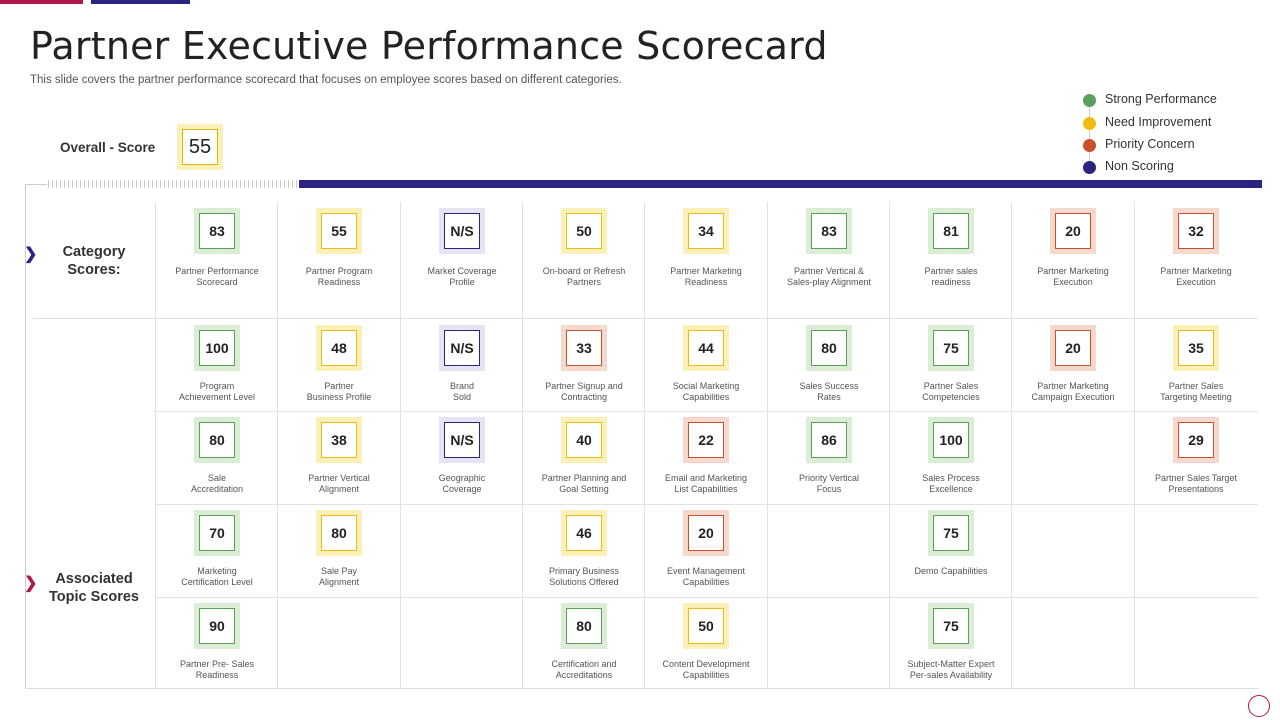  Describe the element at coordinates (706, 276) in the screenshot. I see `score-label: Partner Marketing Readiness` at that location.